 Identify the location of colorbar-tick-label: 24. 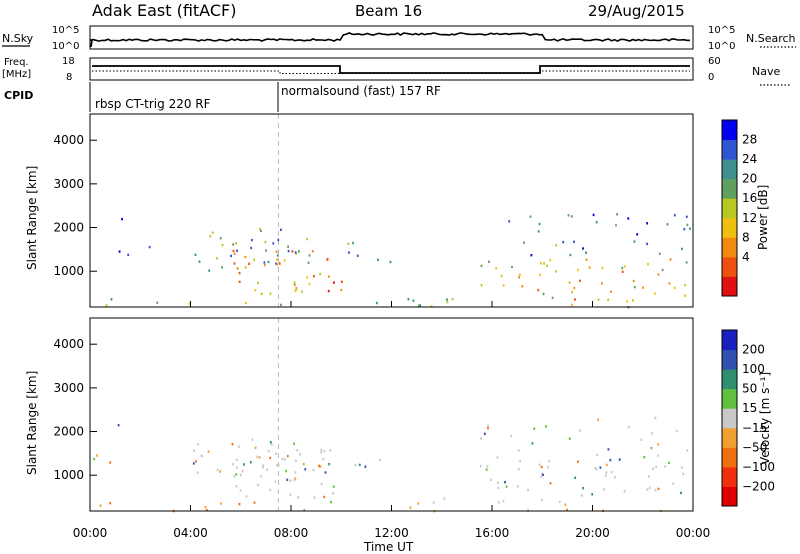
(749, 159).